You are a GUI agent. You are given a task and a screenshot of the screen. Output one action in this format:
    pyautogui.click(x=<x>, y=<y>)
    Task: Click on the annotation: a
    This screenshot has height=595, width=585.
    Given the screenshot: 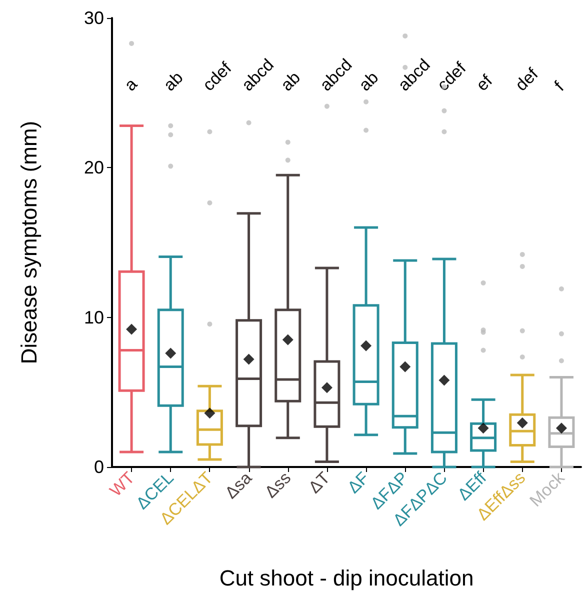 What is the action you would take?
    pyautogui.click(x=131, y=84)
    